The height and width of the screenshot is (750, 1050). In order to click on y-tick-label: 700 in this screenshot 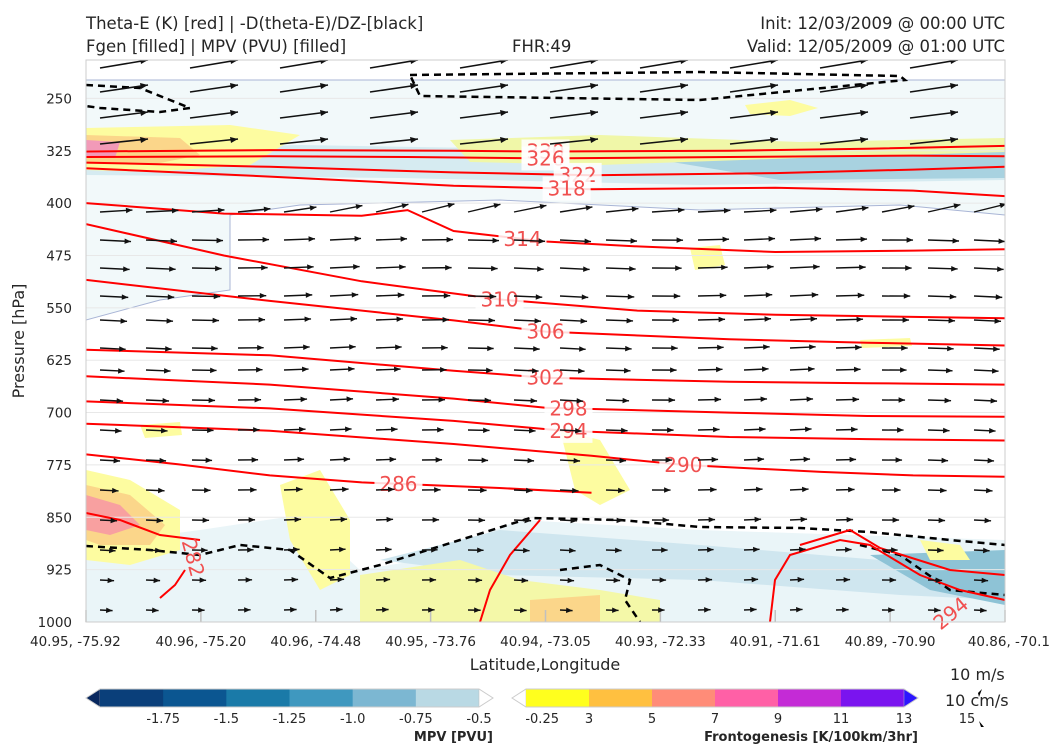, I will do `click(59, 414)`.